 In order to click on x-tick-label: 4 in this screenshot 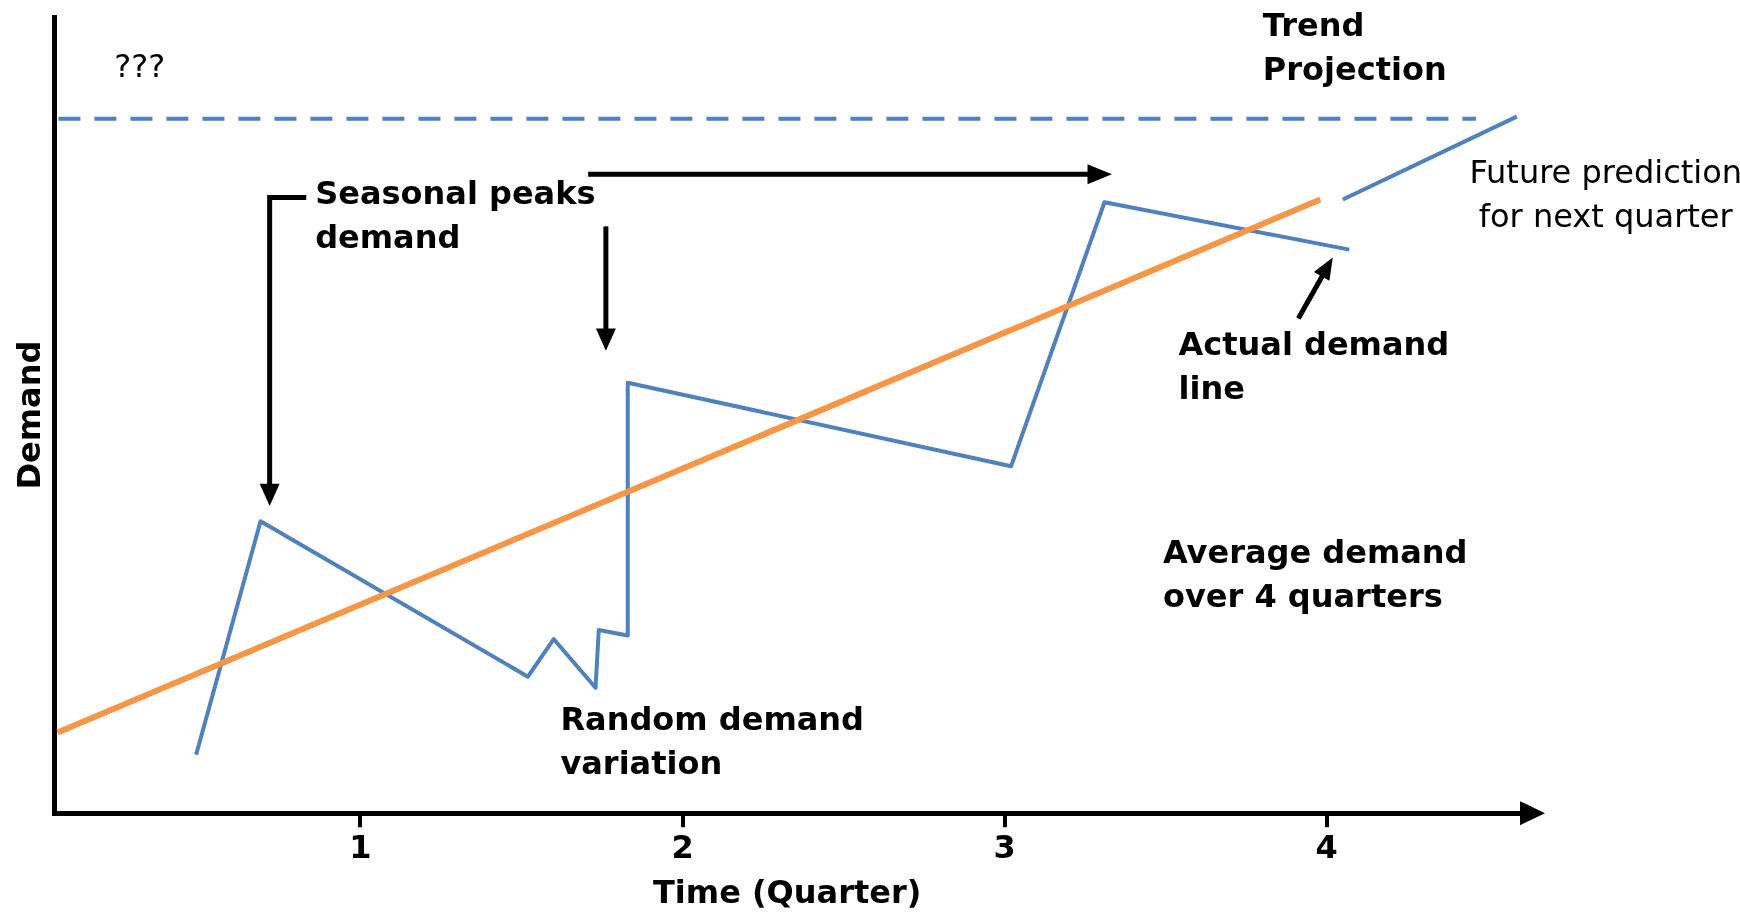, I will do `click(1326, 846)`.